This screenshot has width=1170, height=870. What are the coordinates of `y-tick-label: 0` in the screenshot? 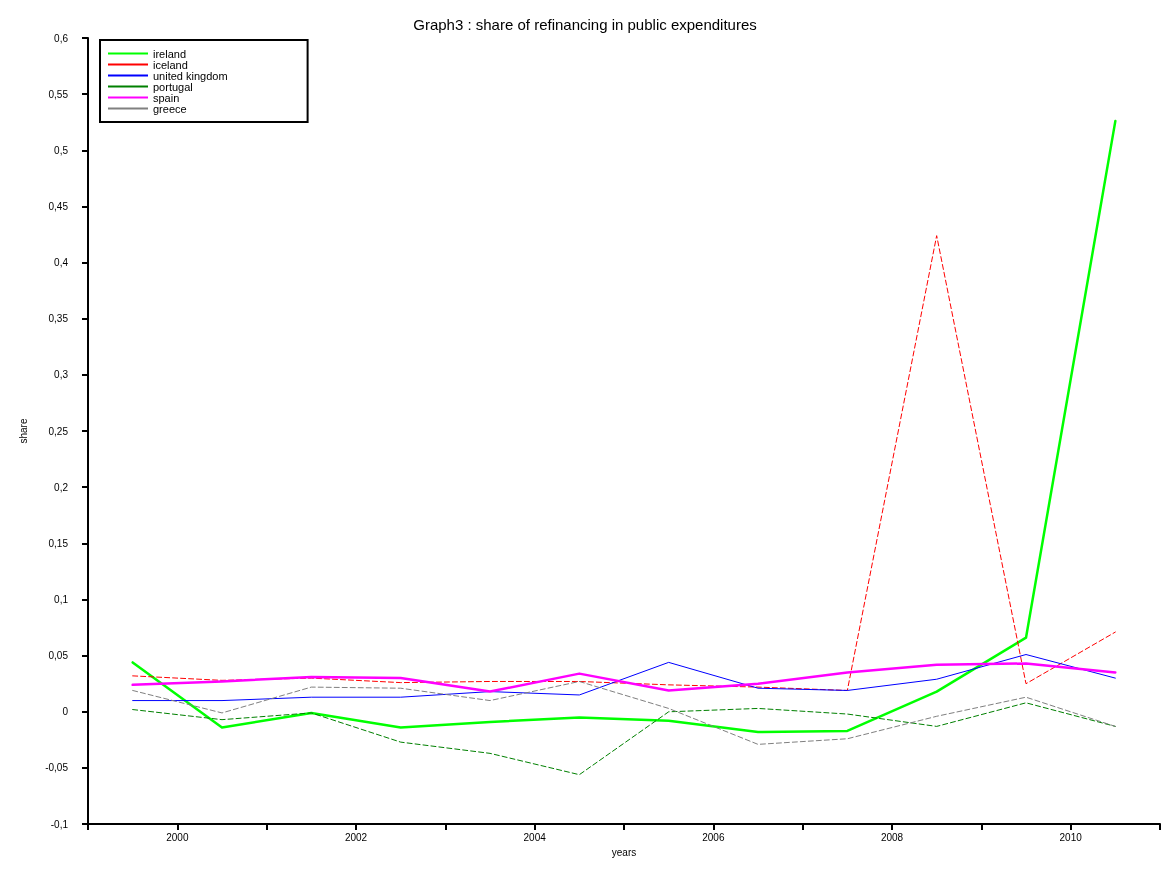 It's located at (65, 712).